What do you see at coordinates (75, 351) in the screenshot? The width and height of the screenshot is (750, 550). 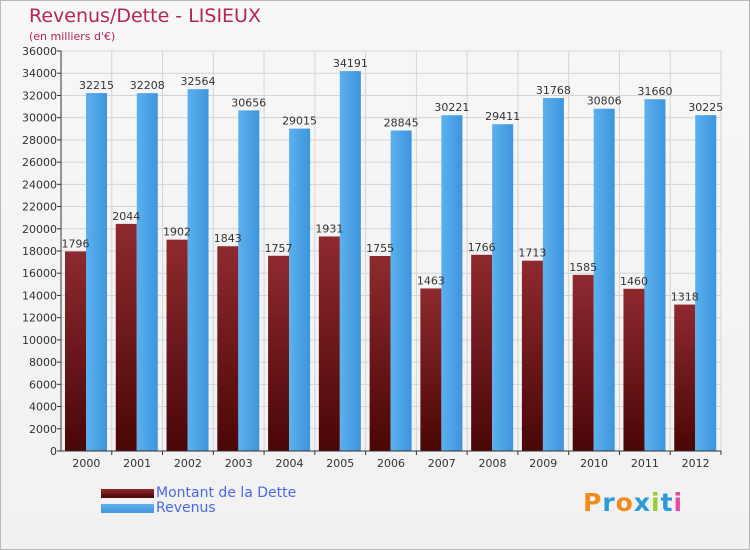 I see `bar-debt-2000` at bounding box center [75, 351].